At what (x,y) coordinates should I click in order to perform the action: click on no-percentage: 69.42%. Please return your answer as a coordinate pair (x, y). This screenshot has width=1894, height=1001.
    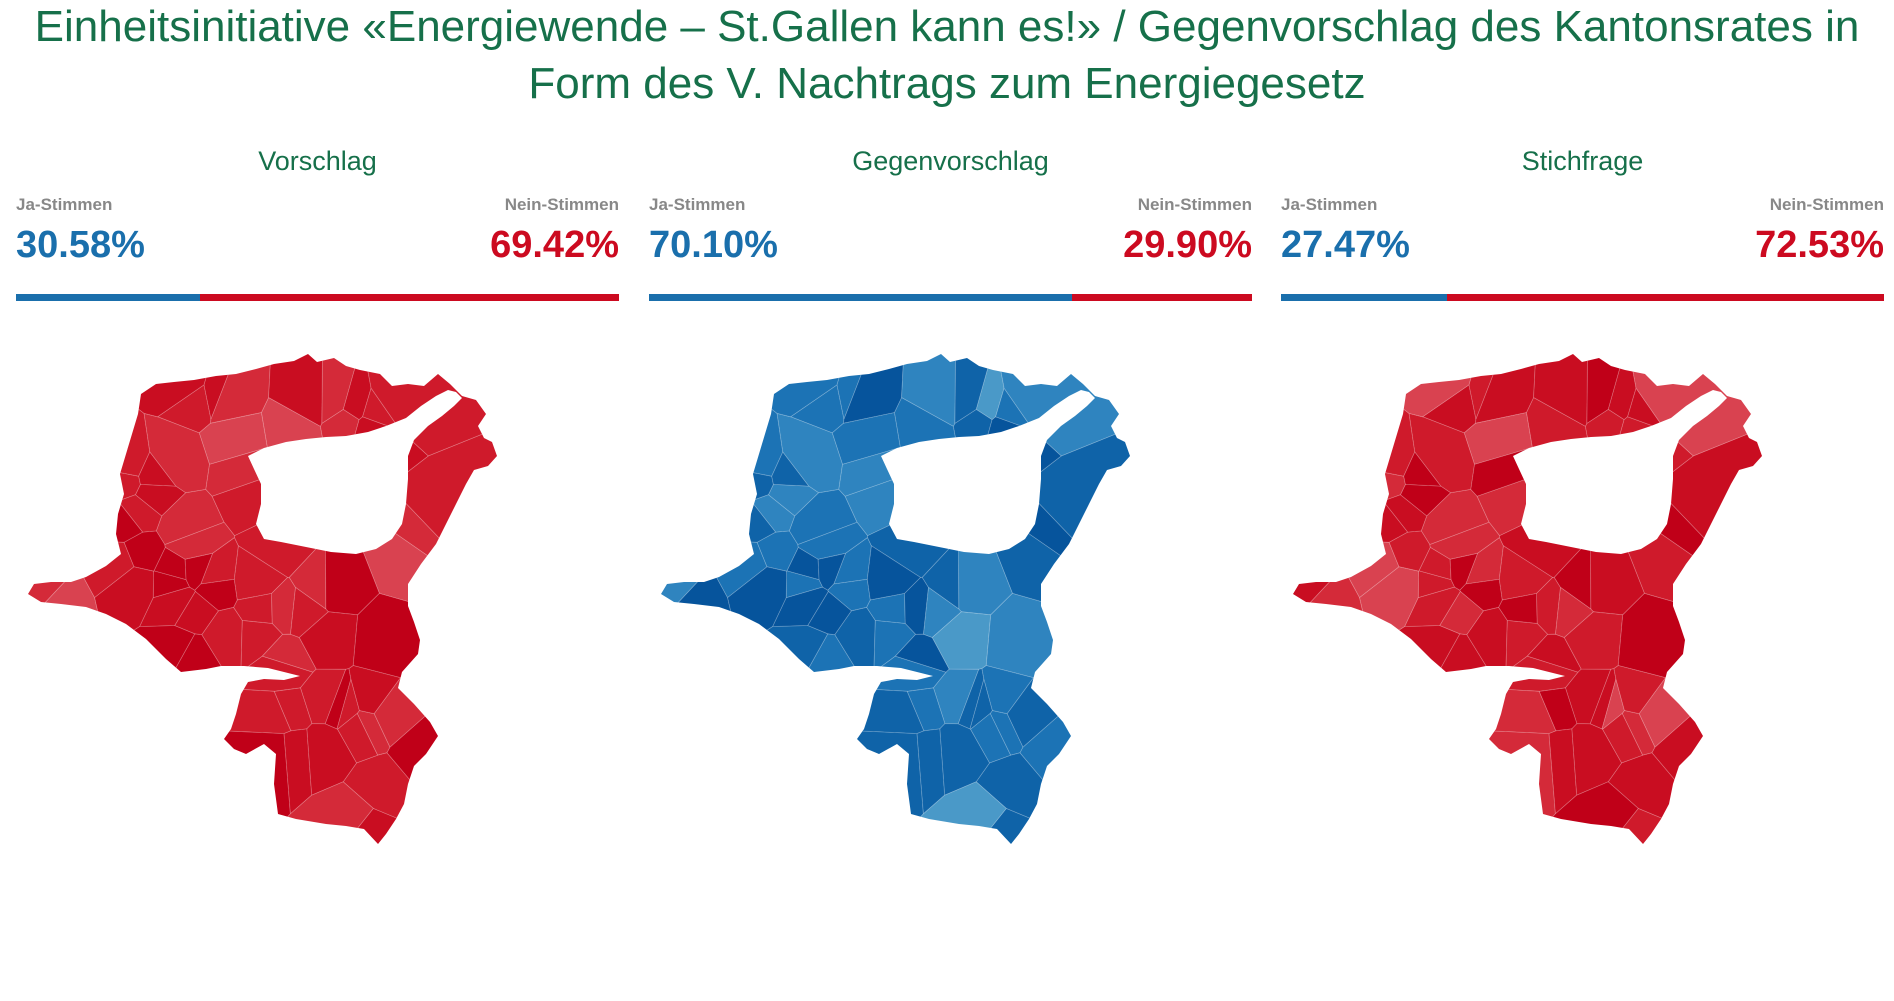
    Looking at the image, I should click on (554, 245).